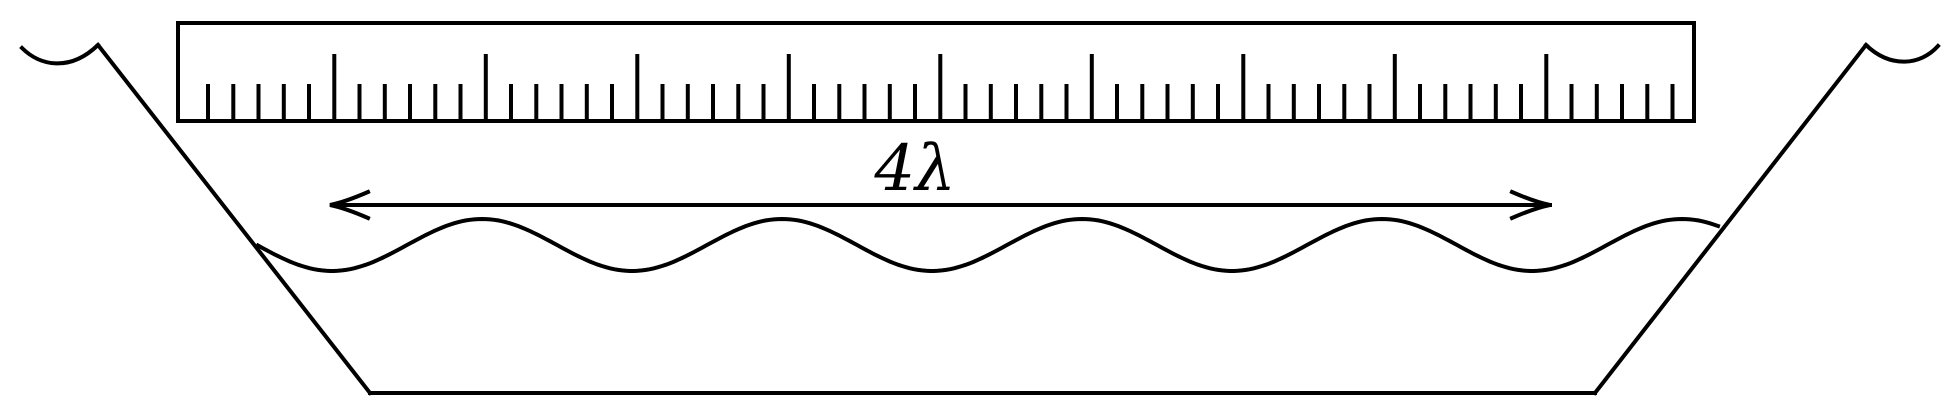 The image size is (1954, 410). What do you see at coordinates (350, 205) in the screenshot?
I see `measure-arrowhead-left` at bounding box center [350, 205].